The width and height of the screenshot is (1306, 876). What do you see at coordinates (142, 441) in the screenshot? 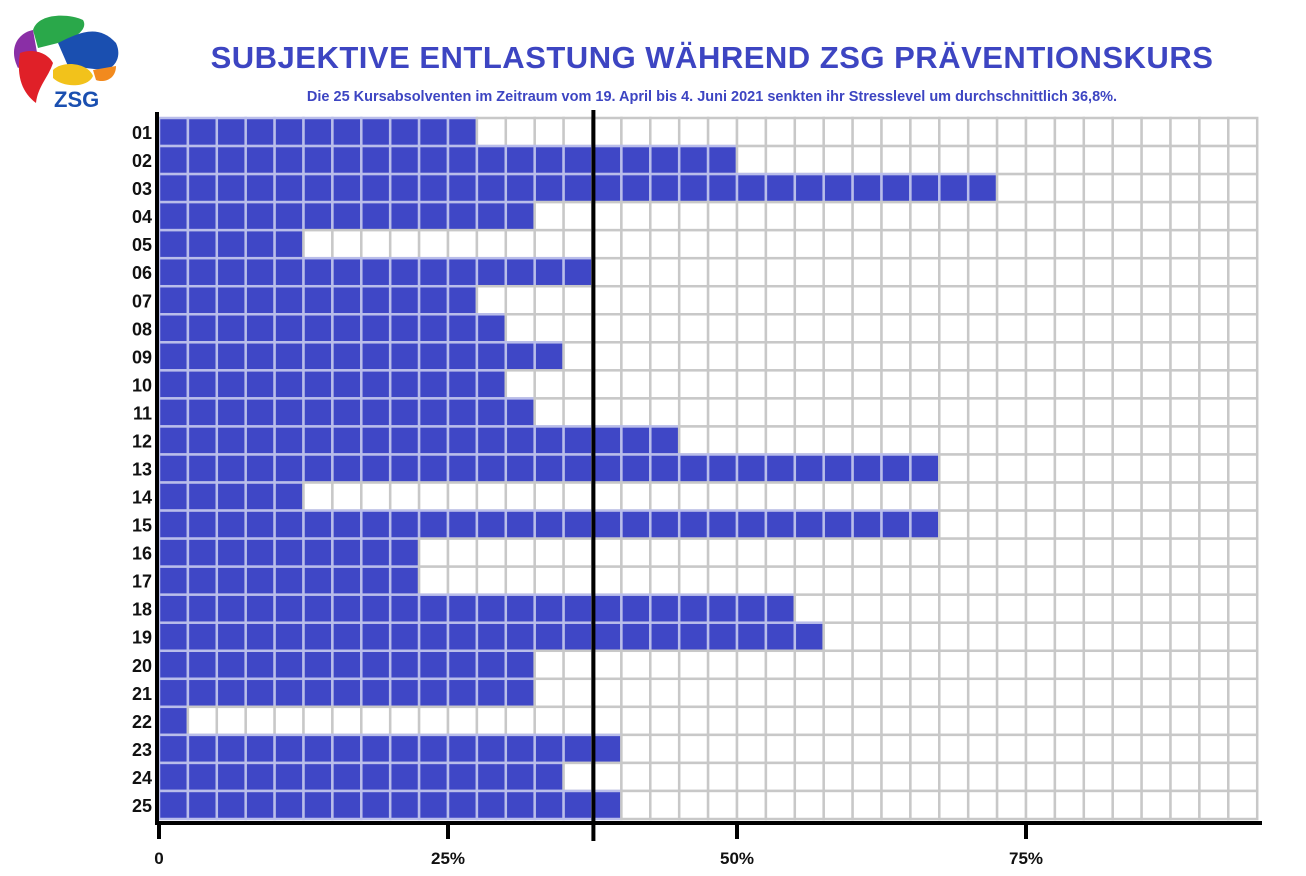
I see `y-tick-label: 12` at bounding box center [142, 441].